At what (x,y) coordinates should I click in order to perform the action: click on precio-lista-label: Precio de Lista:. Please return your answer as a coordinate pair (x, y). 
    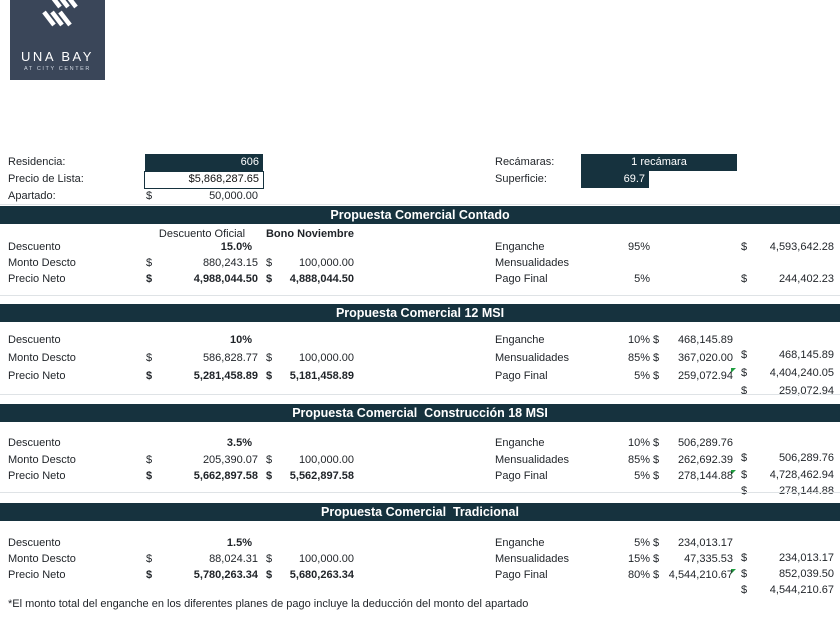
    Looking at the image, I should click on (46, 179).